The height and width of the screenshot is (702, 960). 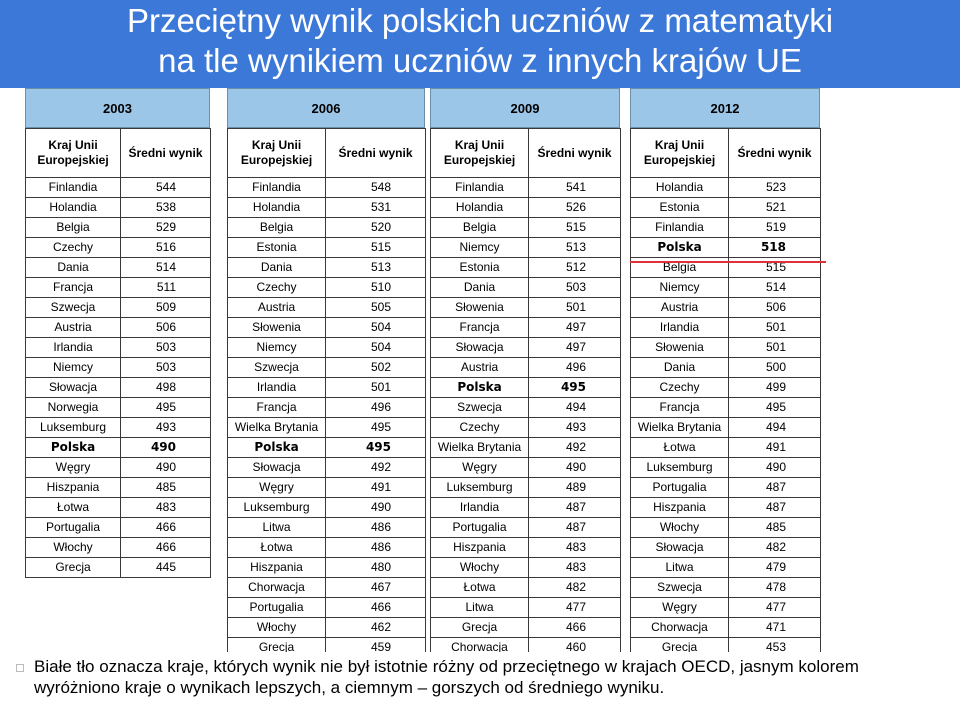 I want to click on country-cell: Niemcy, so click(x=679, y=287).